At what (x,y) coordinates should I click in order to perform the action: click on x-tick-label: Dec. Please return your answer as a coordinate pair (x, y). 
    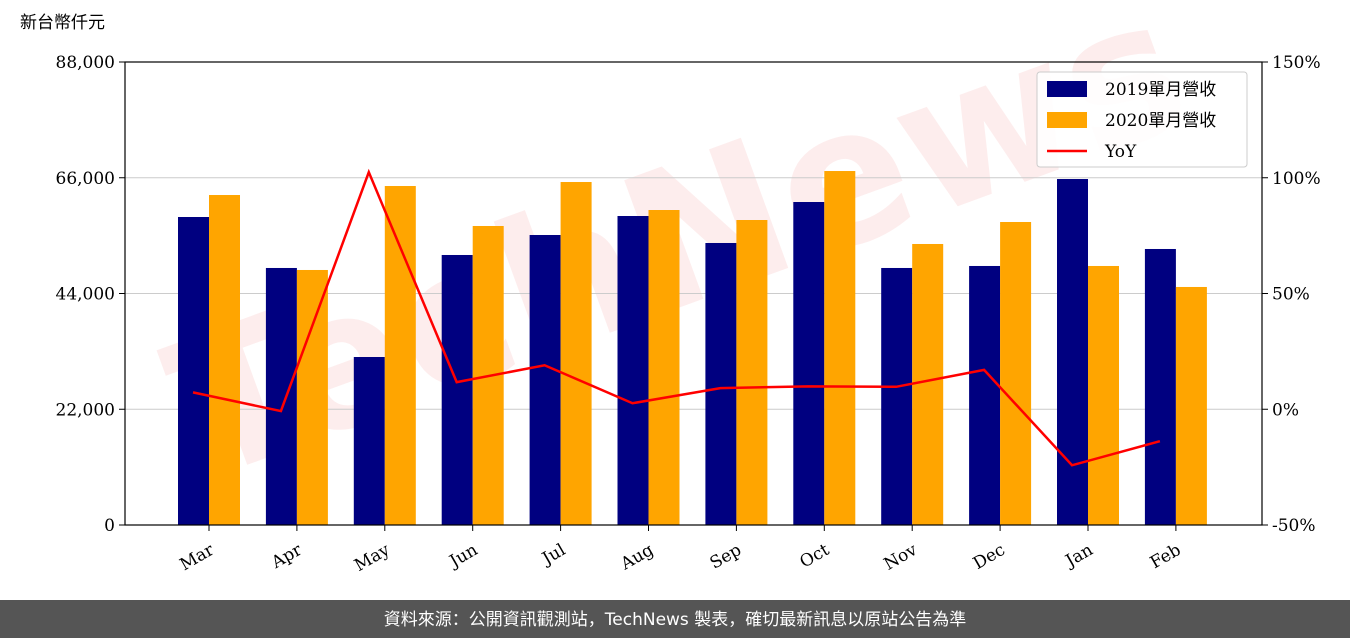
    Looking at the image, I should click on (989, 557).